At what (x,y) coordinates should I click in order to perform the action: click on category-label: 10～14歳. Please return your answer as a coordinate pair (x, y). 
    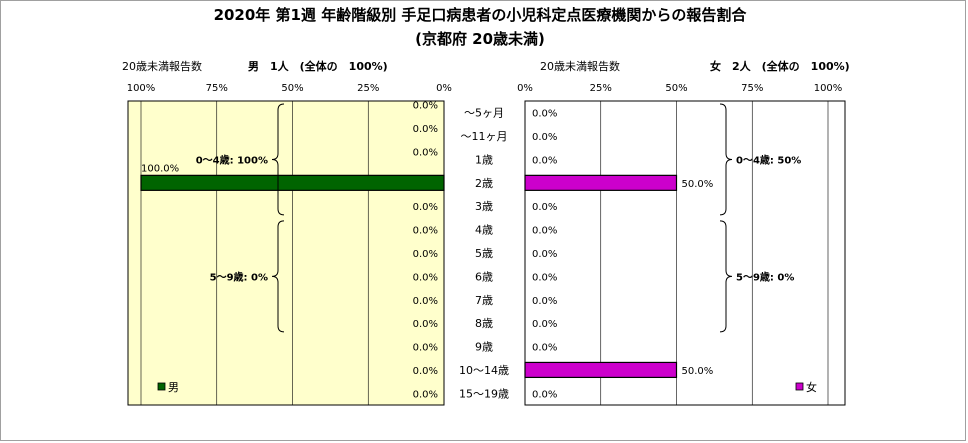
    Looking at the image, I should click on (484, 370).